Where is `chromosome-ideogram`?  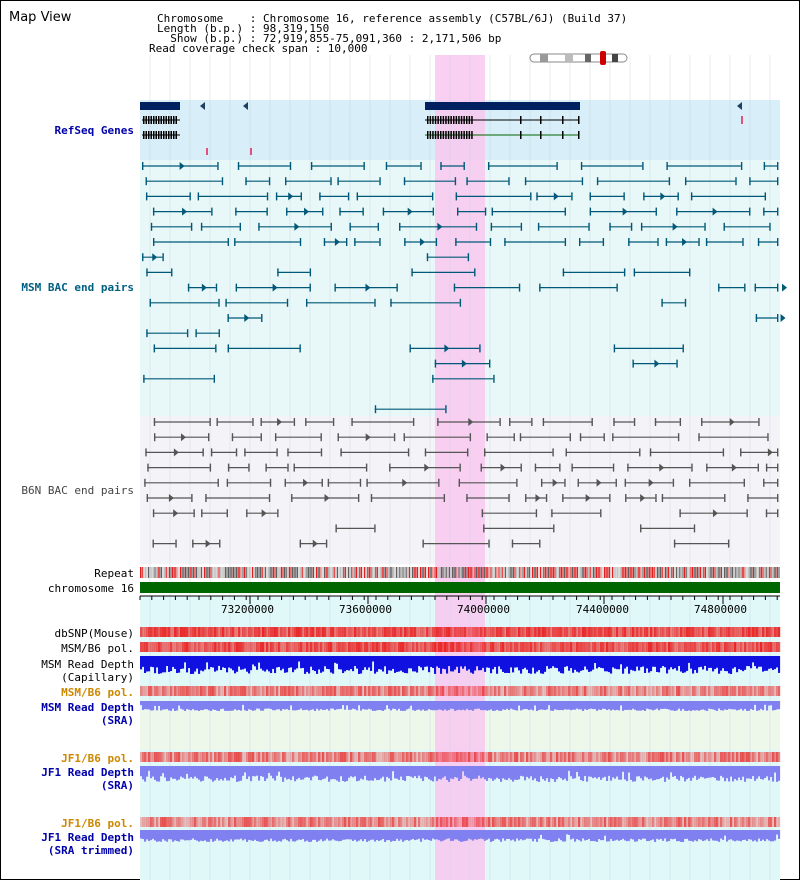 chromosome-ideogram is located at coordinates (578, 58).